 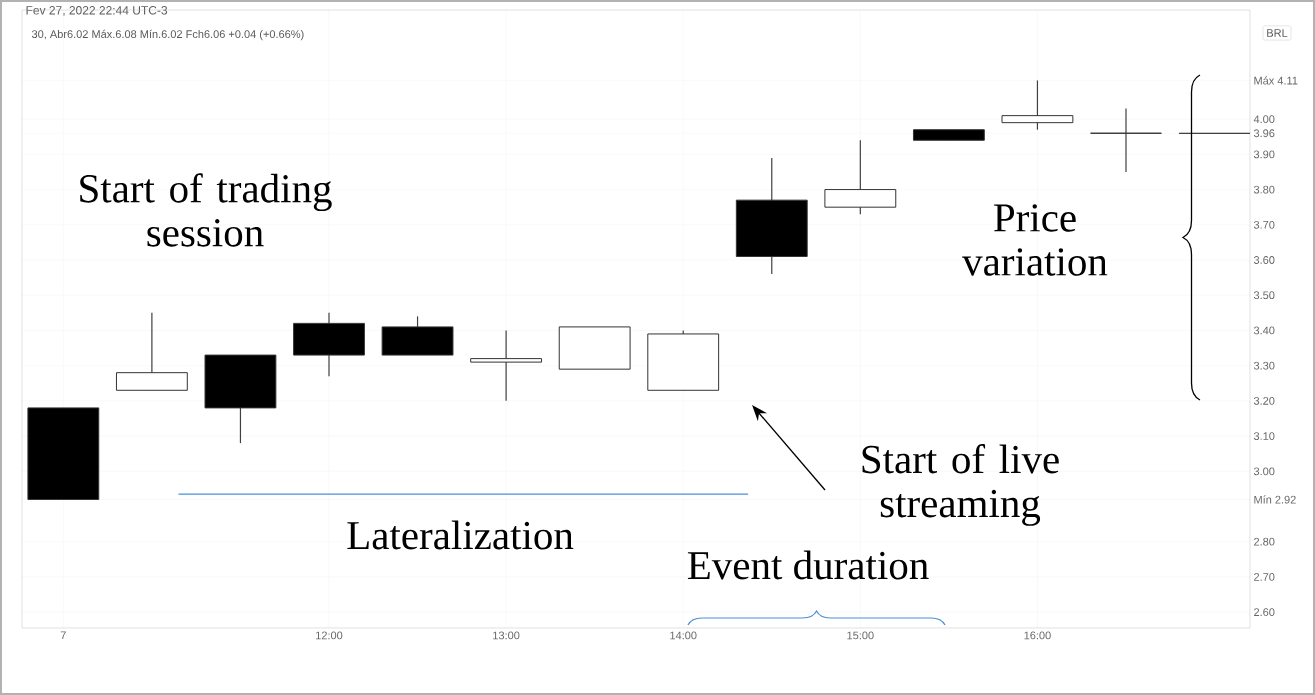 I want to click on x-tick-label: 7, so click(x=63, y=635).